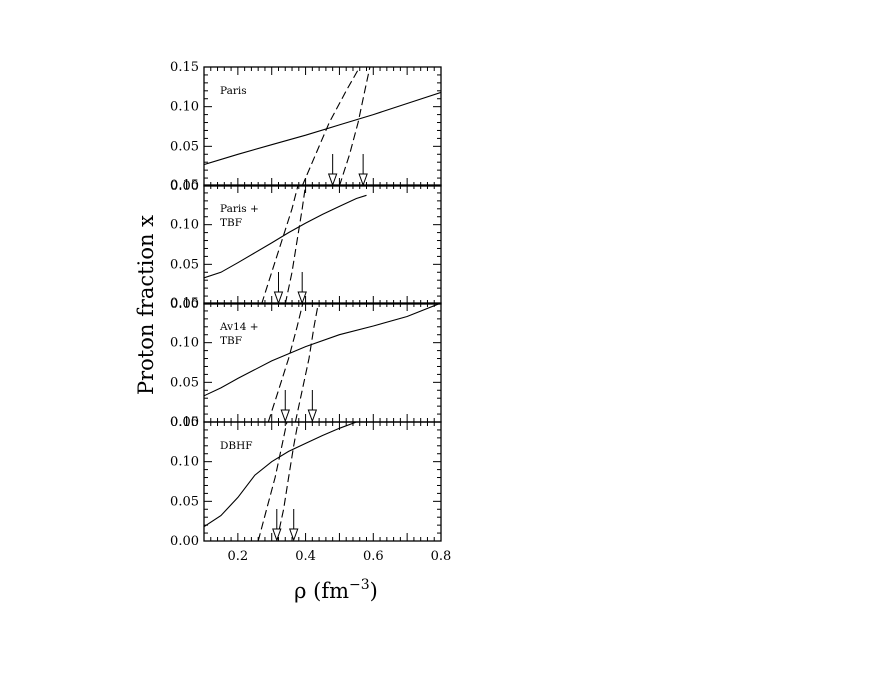 The image size is (872, 674). I want to click on panel-3: 0.00 0.05 0.10 0.15 Av14 + TBF, so click(306, 363).